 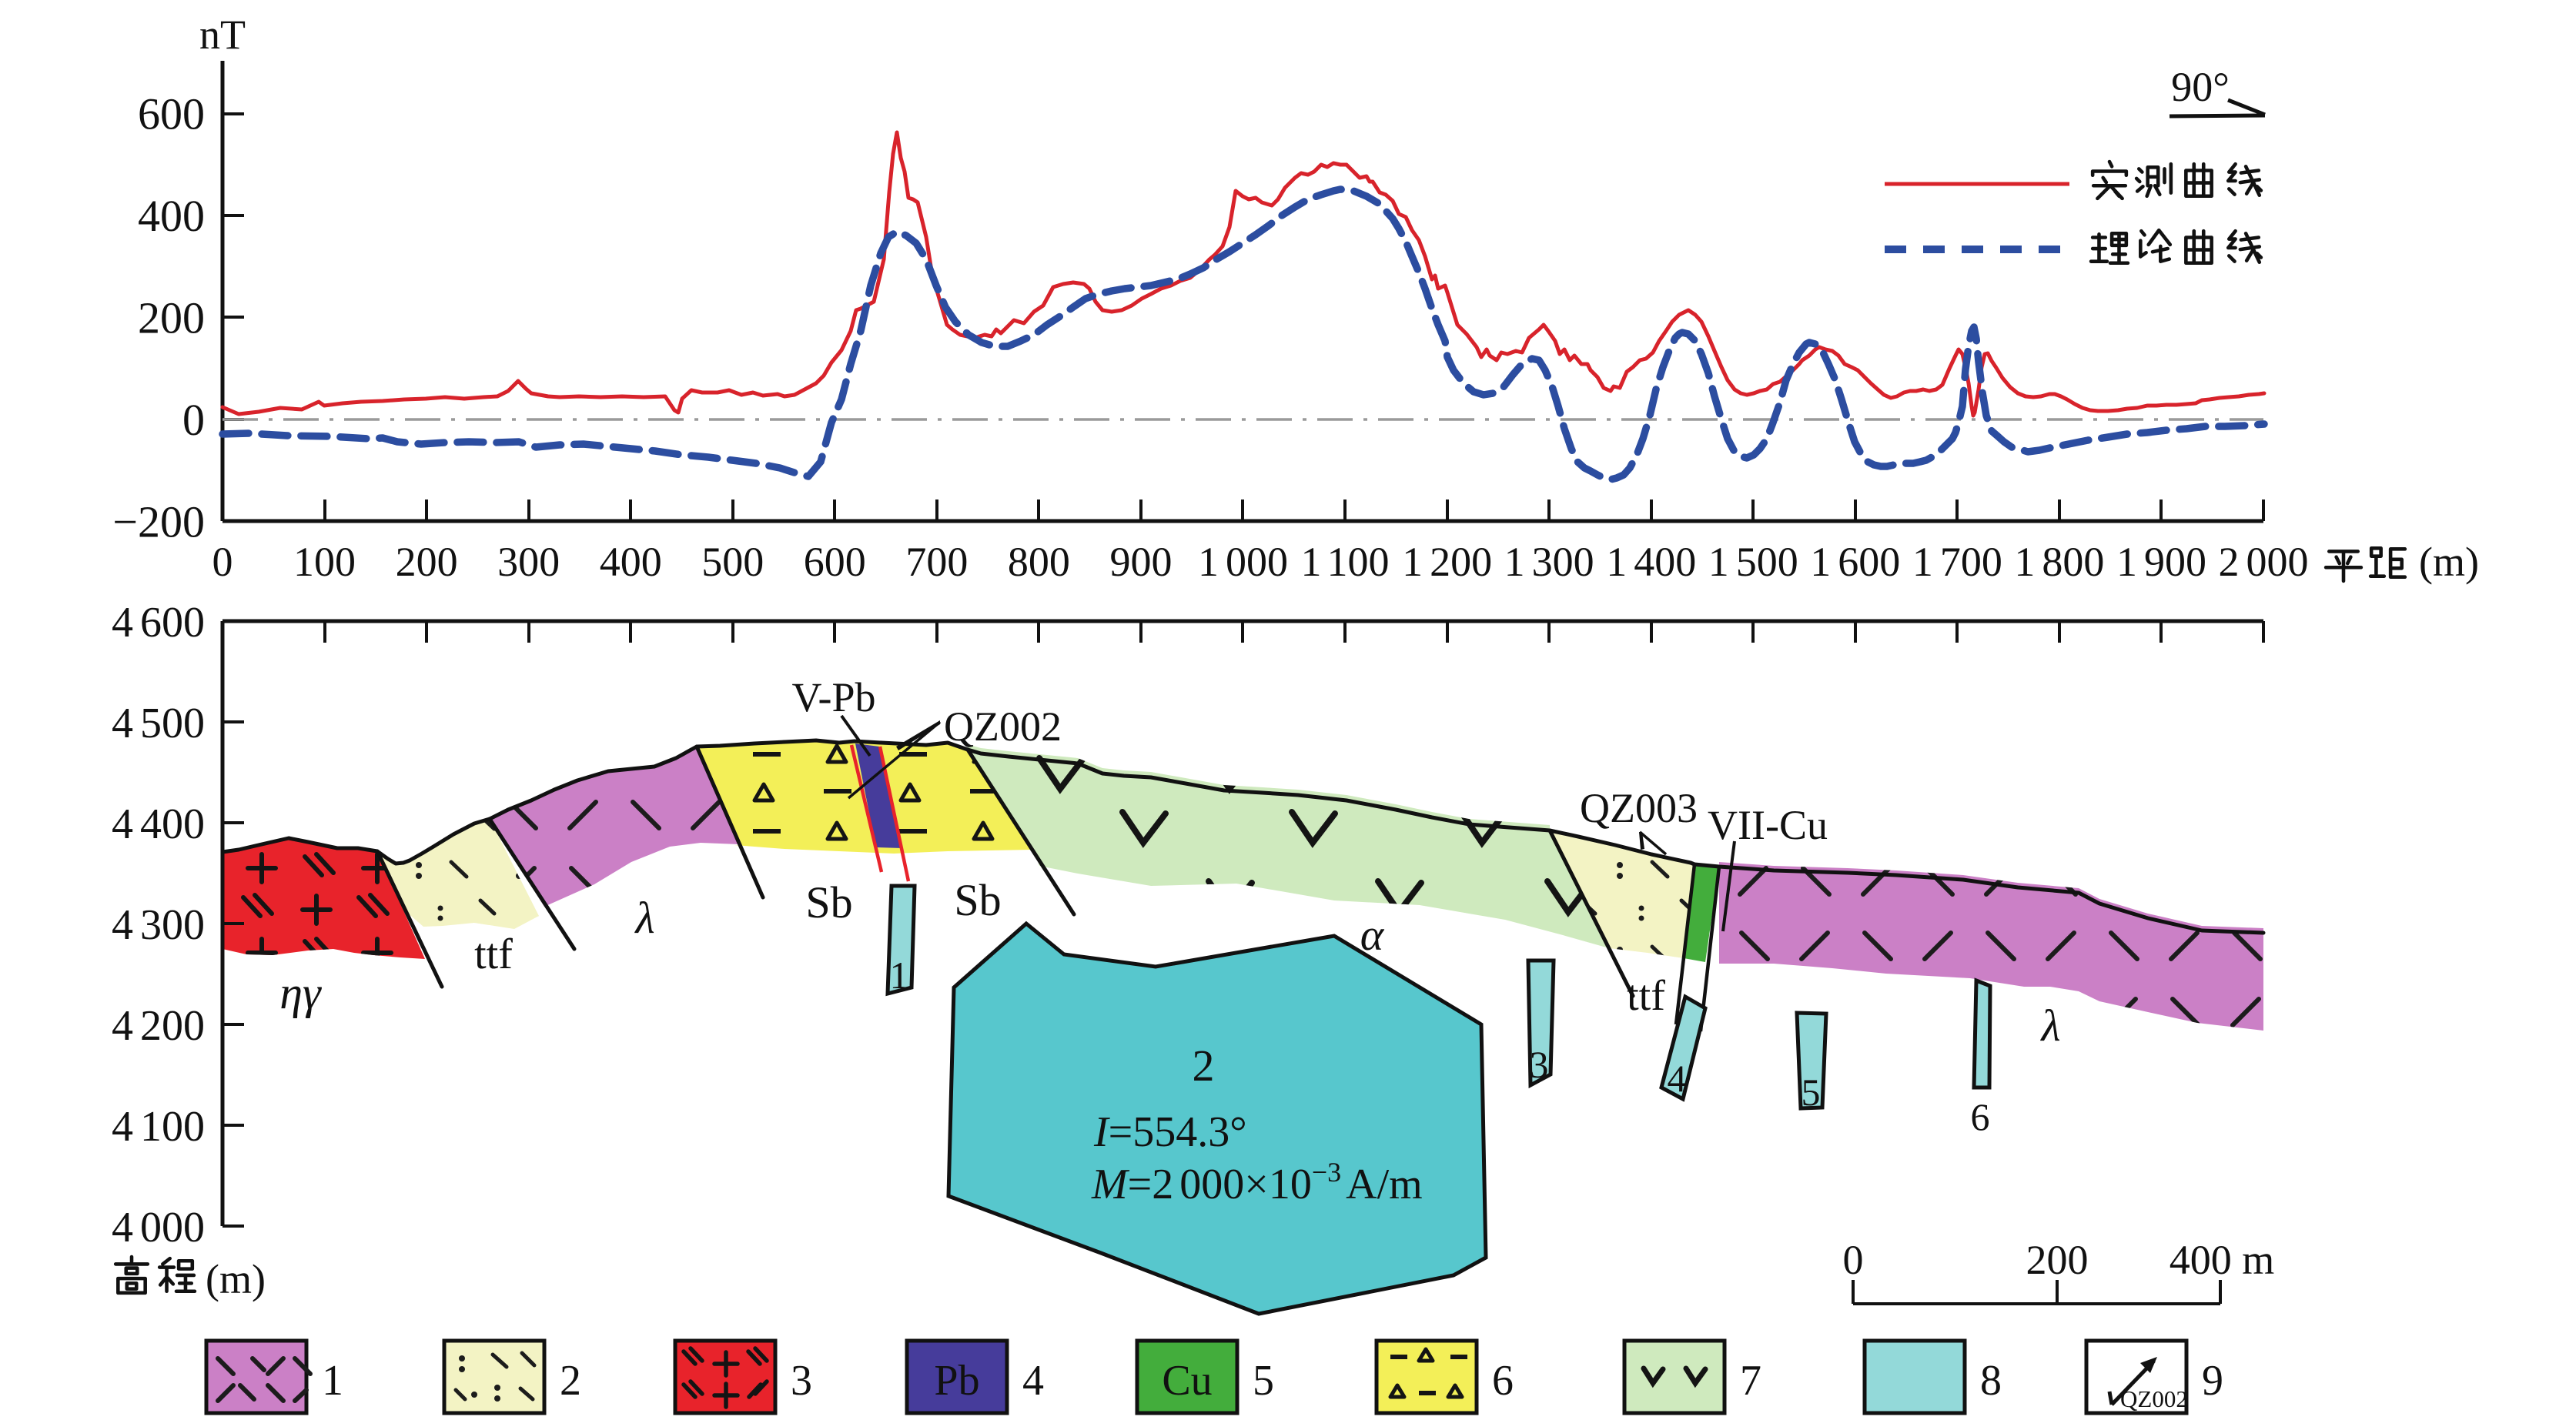 I want to click on svg-text: 300, so click(x=528, y=562).